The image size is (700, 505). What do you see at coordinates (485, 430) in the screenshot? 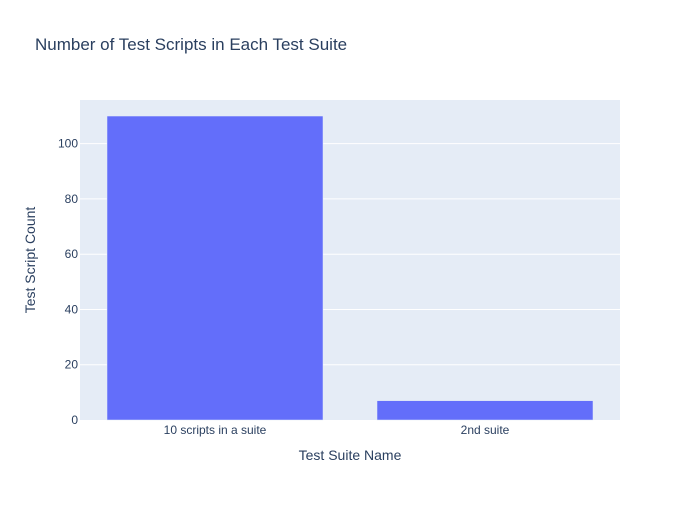
I see `x-tick-label: 2nd suite` at bounding box center [485, 430].